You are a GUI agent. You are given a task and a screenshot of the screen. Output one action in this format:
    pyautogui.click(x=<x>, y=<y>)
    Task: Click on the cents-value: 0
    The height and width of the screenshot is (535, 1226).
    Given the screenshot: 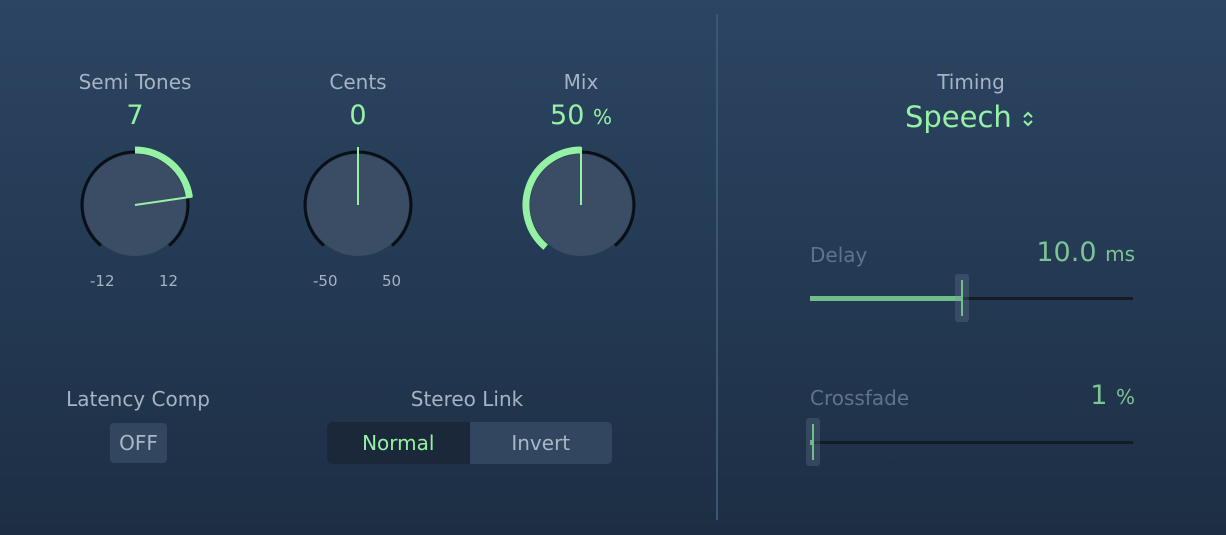 What is the action you would take?
    pyautogui.click(x=358, y=115)
    